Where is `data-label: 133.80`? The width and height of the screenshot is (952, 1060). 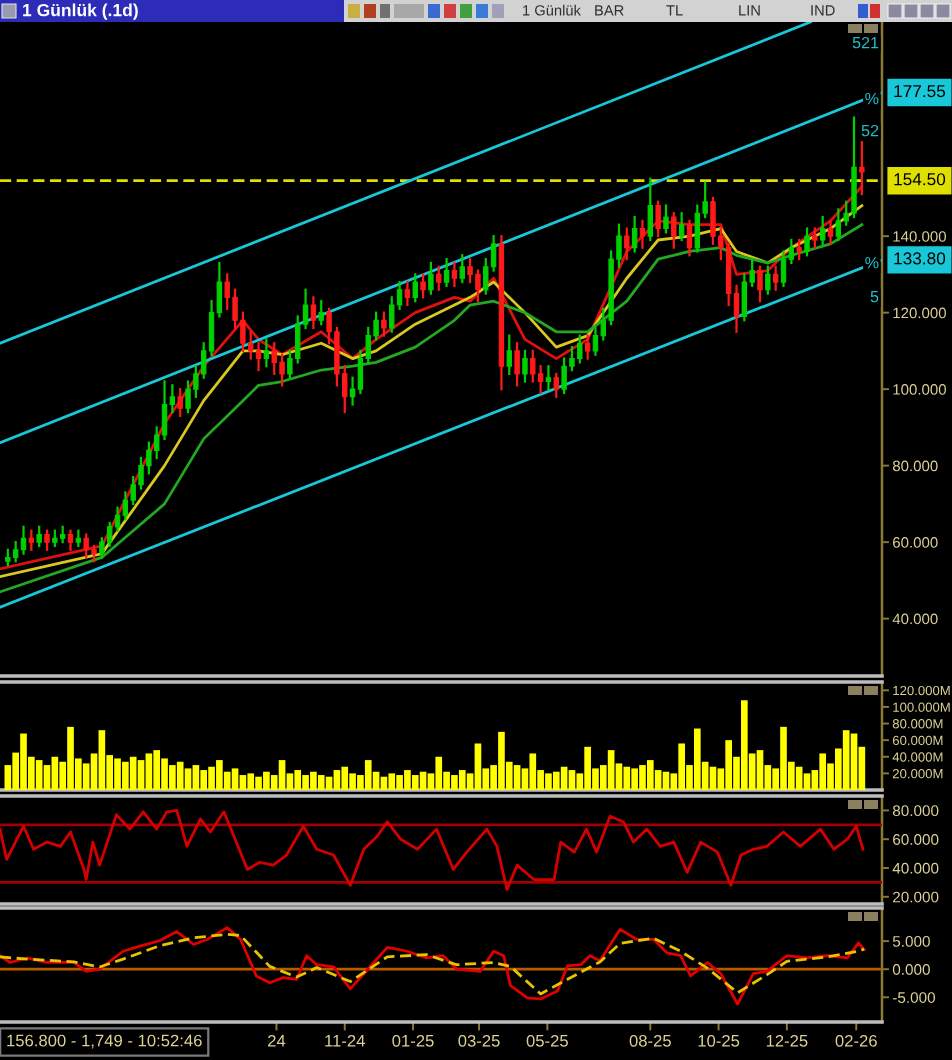
data-label: 133.80 is located at coordinates (920, 258).